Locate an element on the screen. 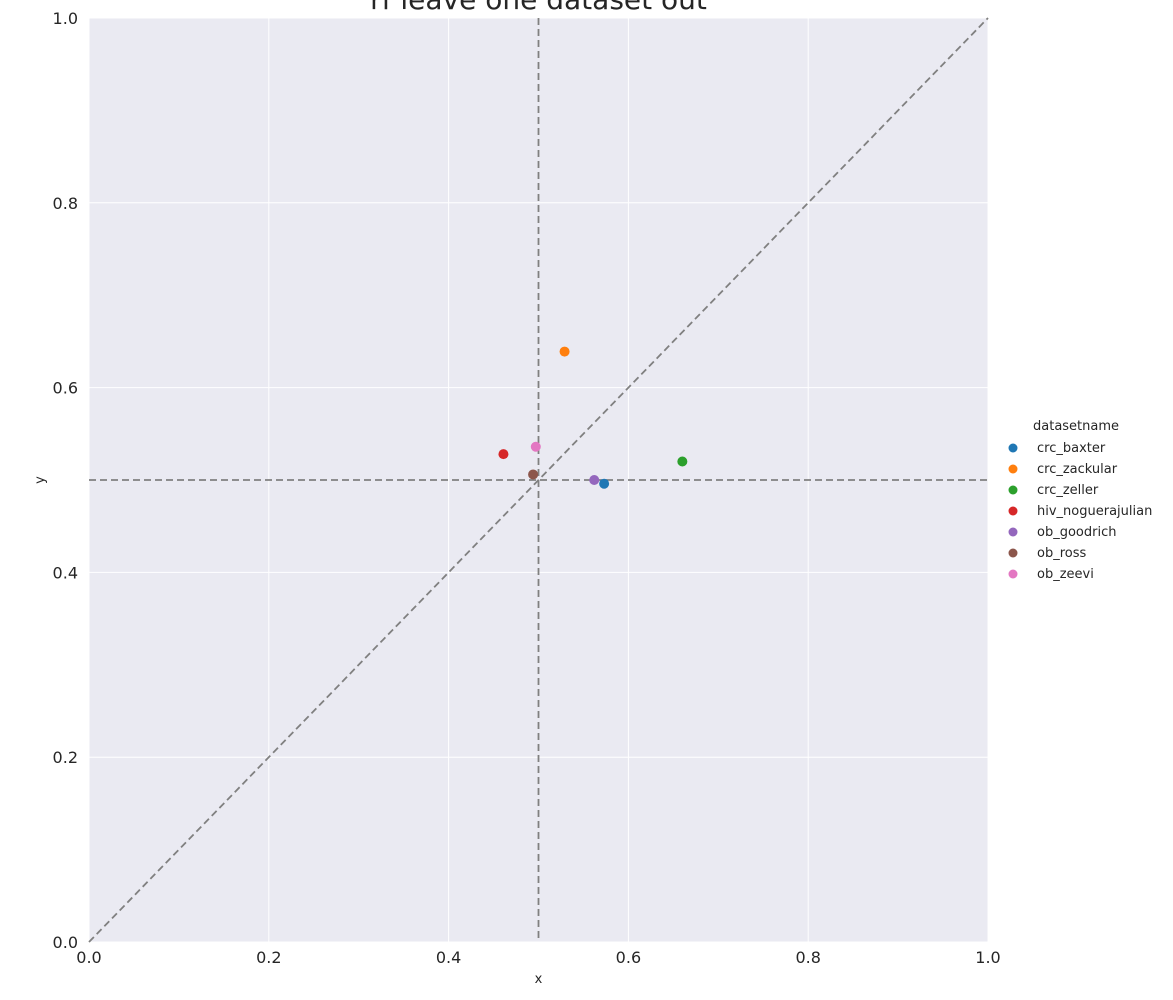  legend-label: ob_zeevi is located at coordinates (1065, 574).